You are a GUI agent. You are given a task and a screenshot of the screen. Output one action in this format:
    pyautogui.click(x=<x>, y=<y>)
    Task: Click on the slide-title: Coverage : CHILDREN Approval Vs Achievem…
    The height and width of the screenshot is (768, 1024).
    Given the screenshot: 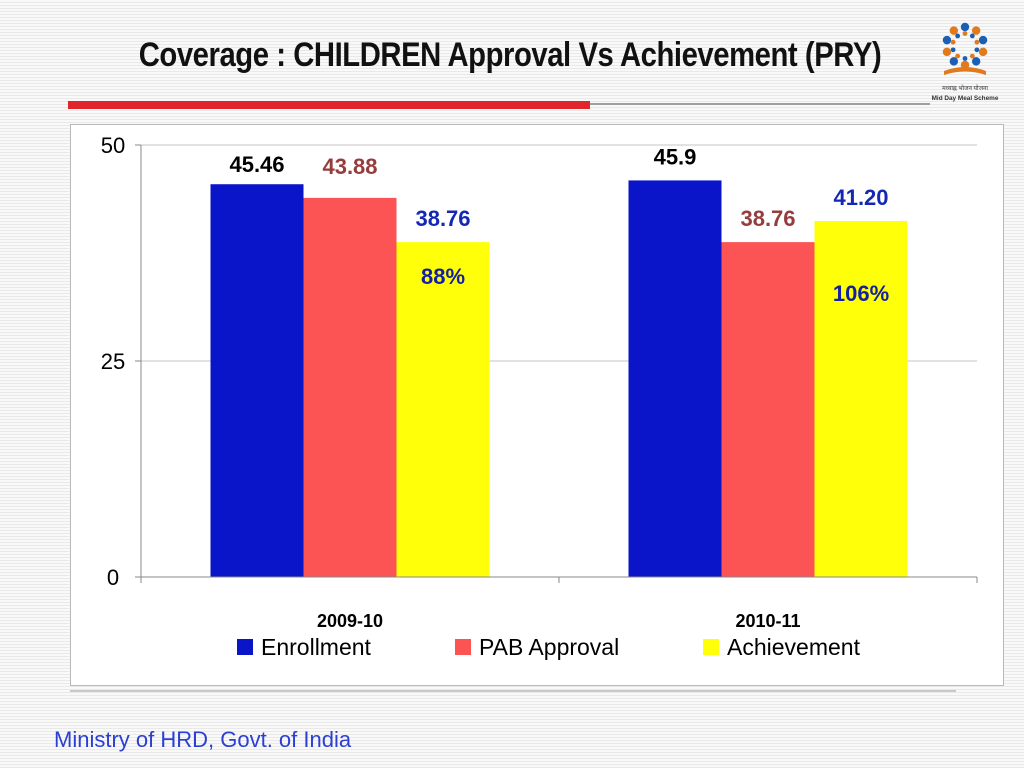 What is the action you would take?
    pyautogui.click(x=510, y=55)
    